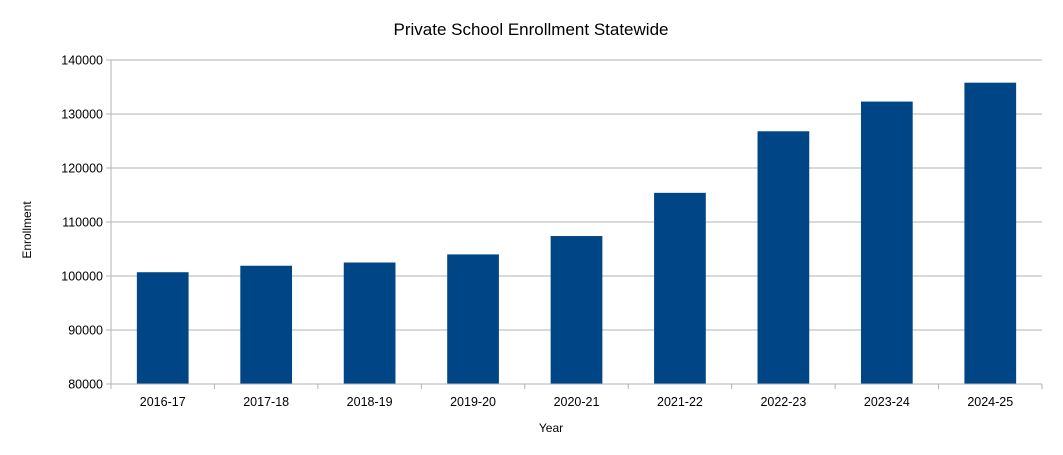 The width and height of the screenshot is (1063, 455). What do you see at coordinates (531, 29) in the screenshot?
I see `chart-title: Private School Enrollment Statewide` at bounding box center [531, 29].